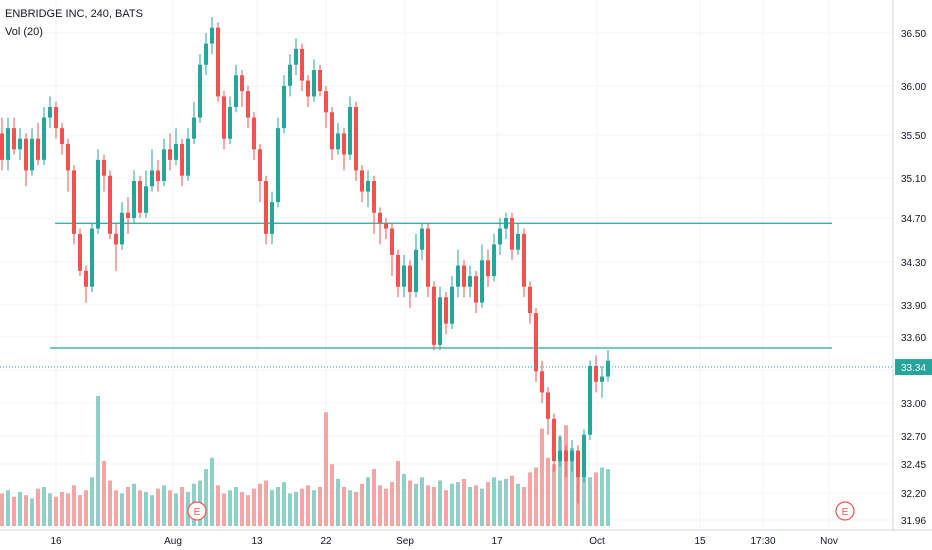  I want to click on price-tick-label: 32.70, so click(913, 437).